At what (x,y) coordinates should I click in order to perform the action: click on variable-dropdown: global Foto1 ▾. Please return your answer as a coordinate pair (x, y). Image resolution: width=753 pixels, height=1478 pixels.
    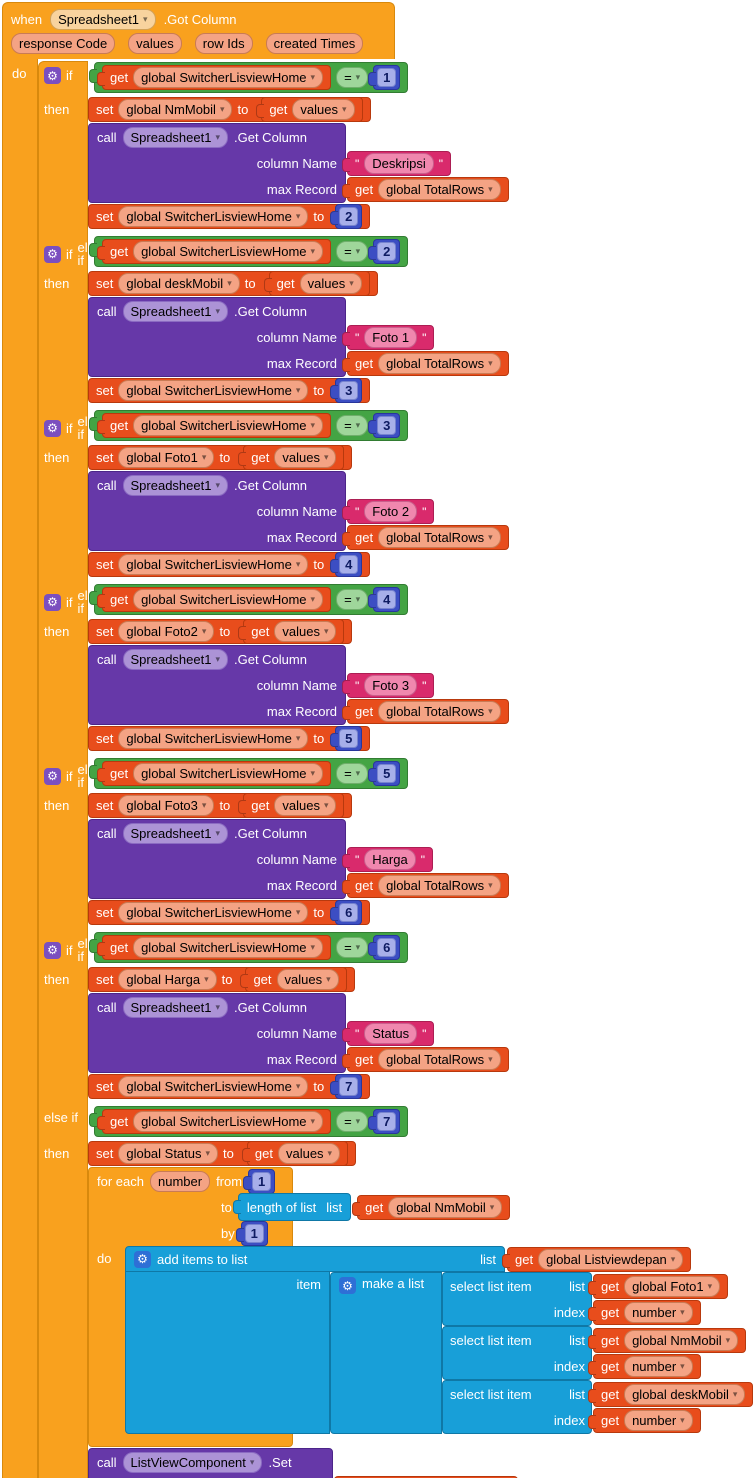
    Looking at the image, I should click on (166, 457).